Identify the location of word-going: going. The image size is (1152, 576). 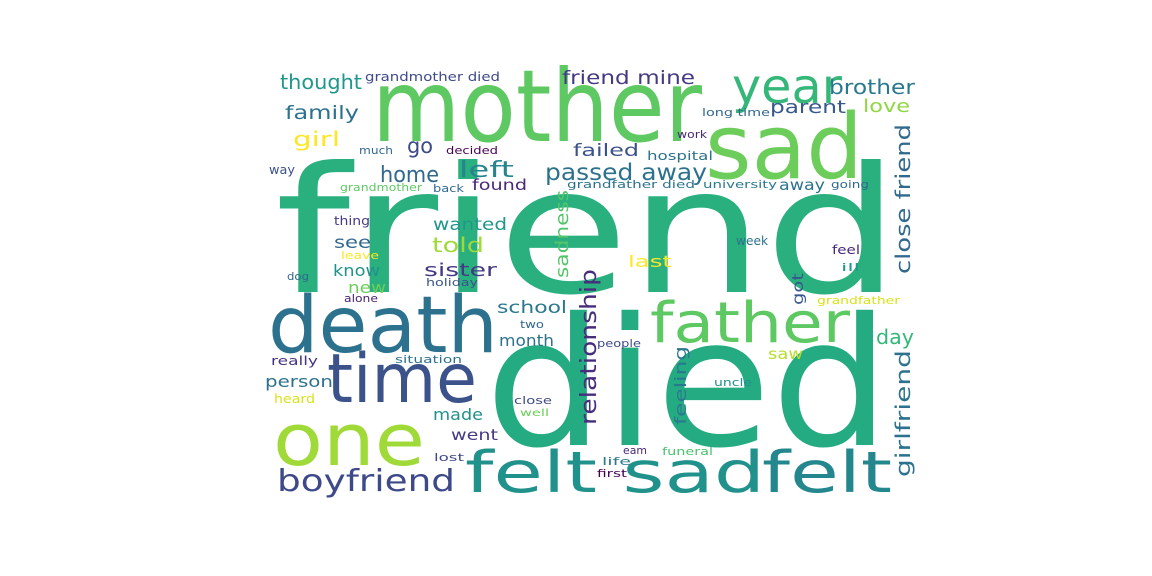
(850, 184).